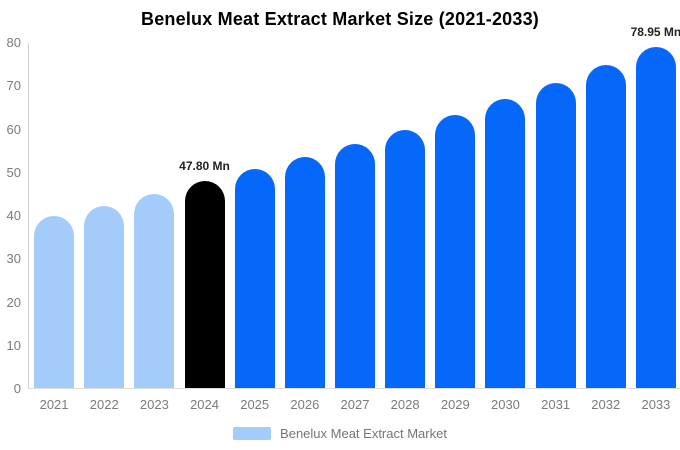 The width and height of the screenshot is (680, 450). I want to click on x-axis-label-2031: 2031, so click(556, 404).